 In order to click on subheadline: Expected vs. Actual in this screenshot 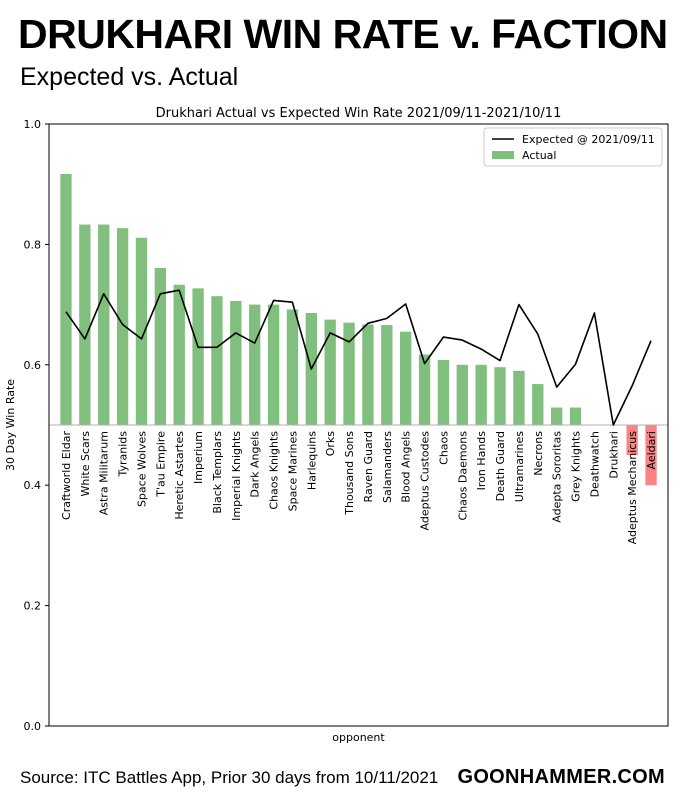, I will do `click(129, 77)`.